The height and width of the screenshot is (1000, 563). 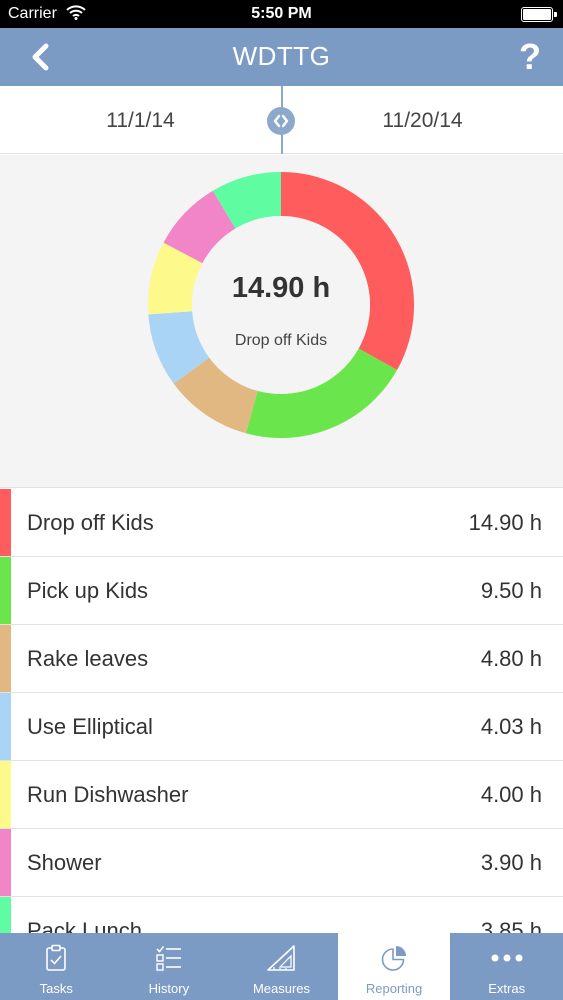 What do you see at coordinates (281, 795) in the screenshot?
I see `list-item: Run Dishwasher 4.00 h` at bounding box center [281, 795].